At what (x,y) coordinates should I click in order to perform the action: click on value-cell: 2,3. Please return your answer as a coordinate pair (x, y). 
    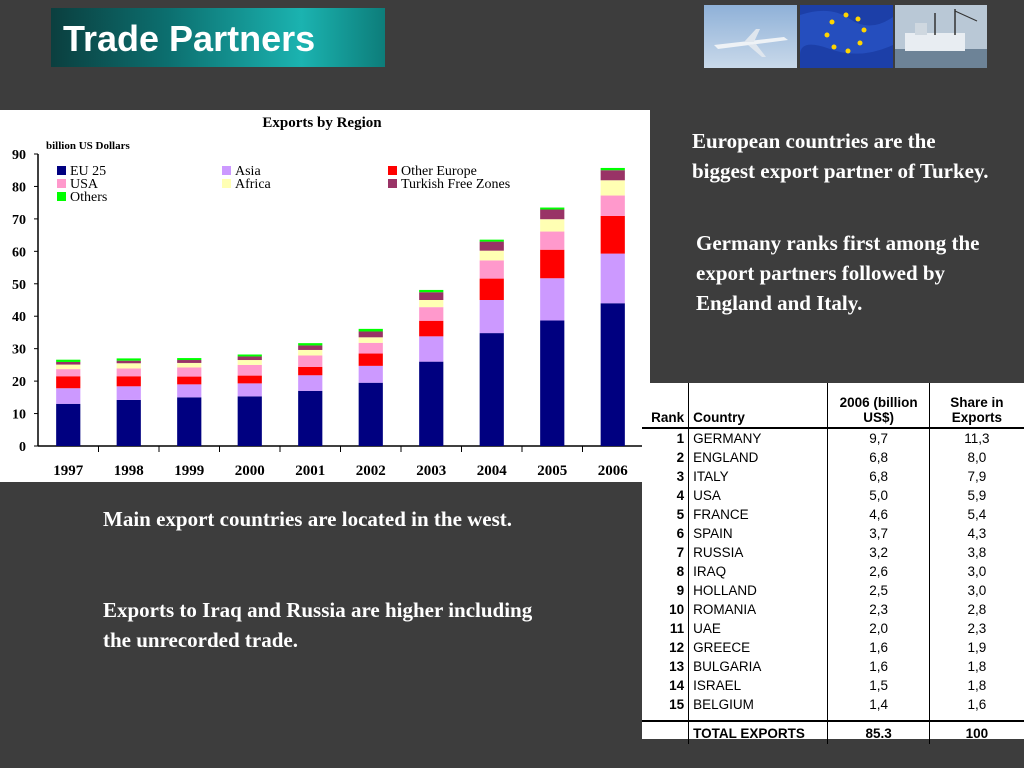
    Looking at the image, I should click on (878, 609).